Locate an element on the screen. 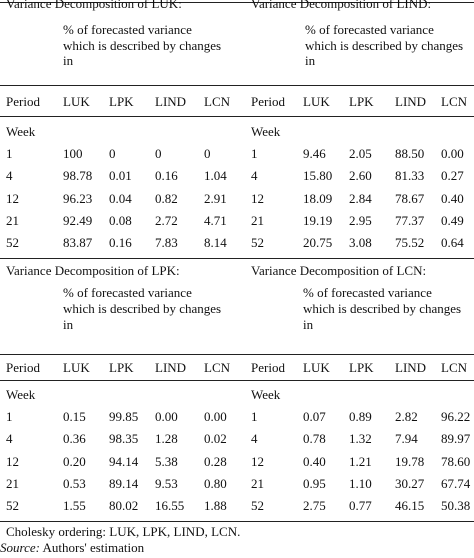 Image resolution: width=474 pixels, height=558 pixels. luk-row-52-col-3: 7.83 is located at coordinates (166, 243).